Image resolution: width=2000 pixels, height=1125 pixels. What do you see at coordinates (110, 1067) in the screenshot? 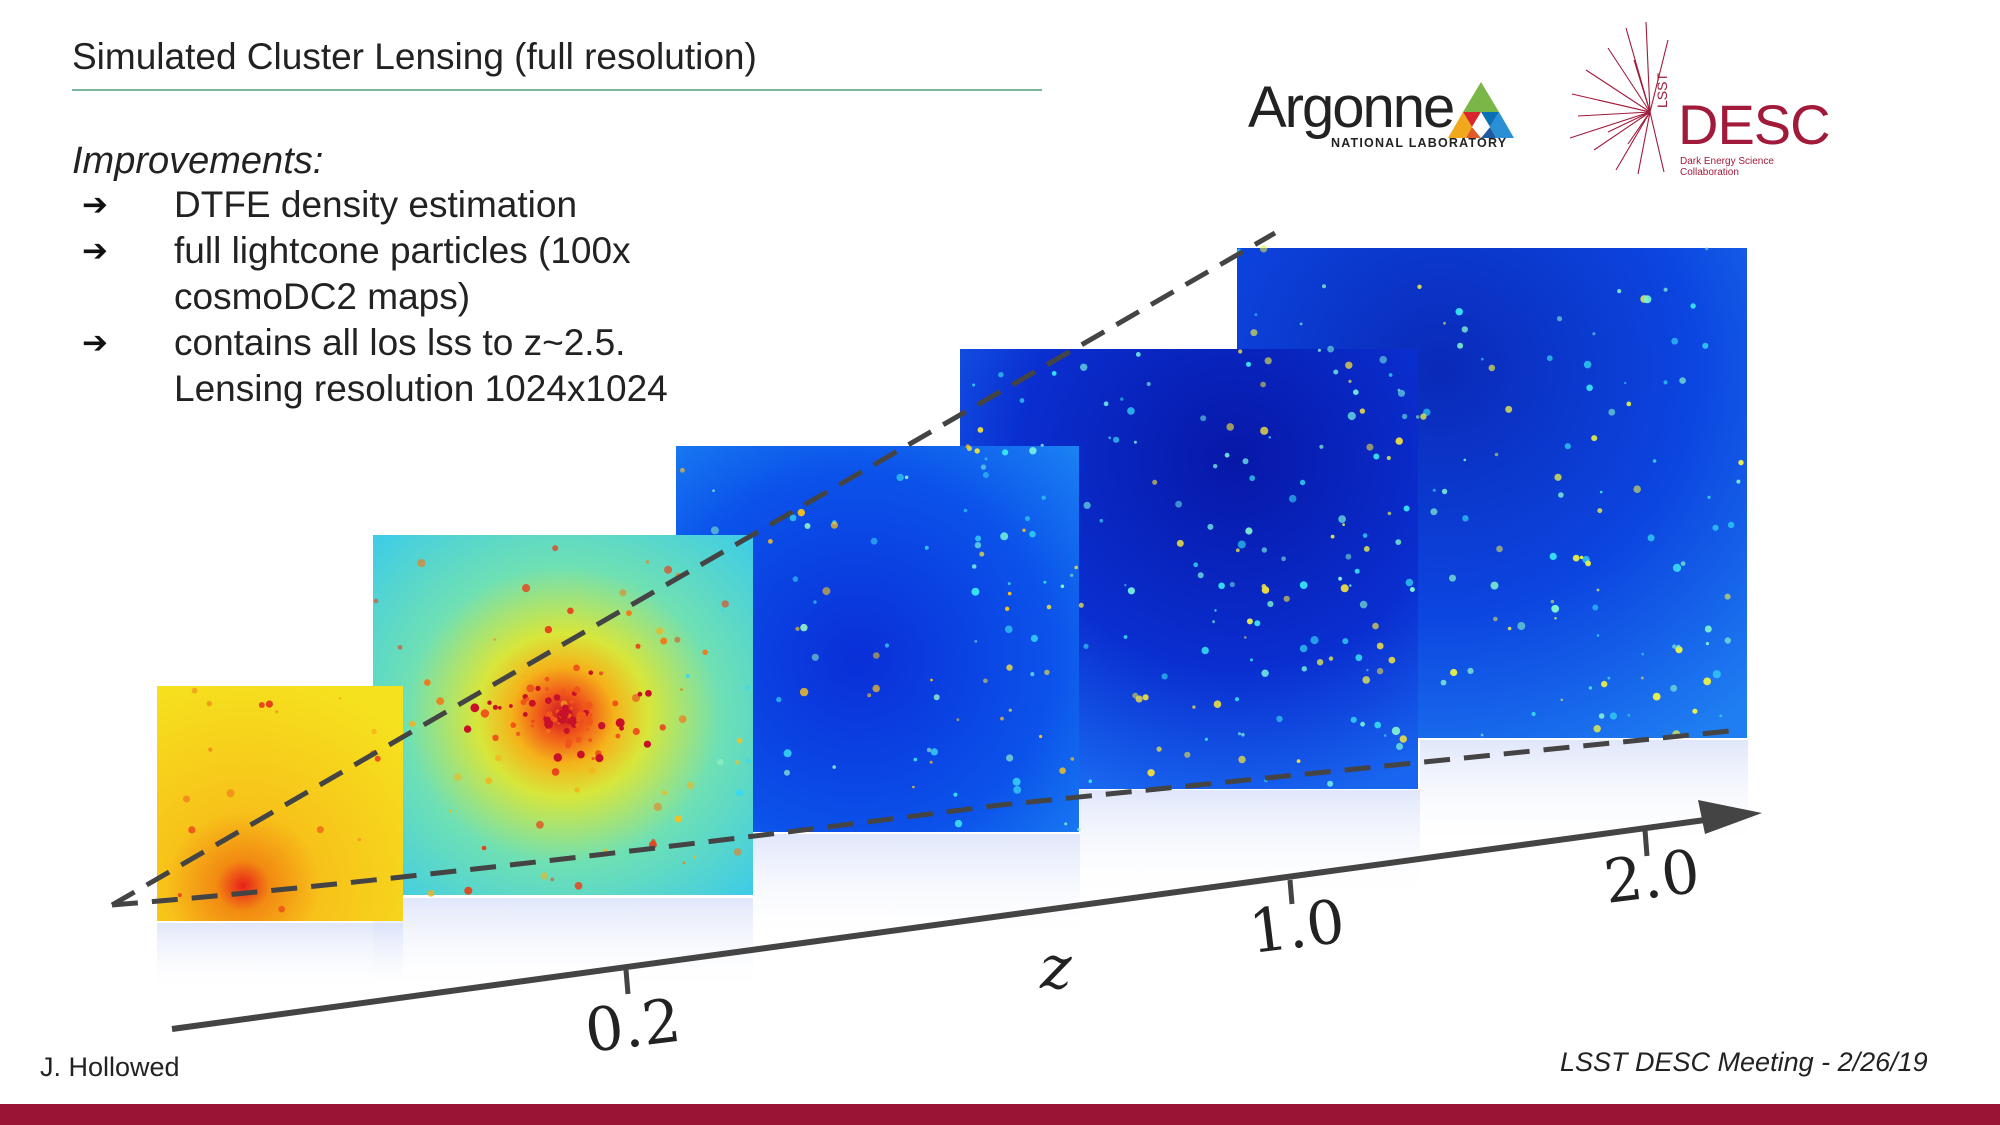
I see `author-footer: J. Hollowed` at bounding box center [110, 1067].